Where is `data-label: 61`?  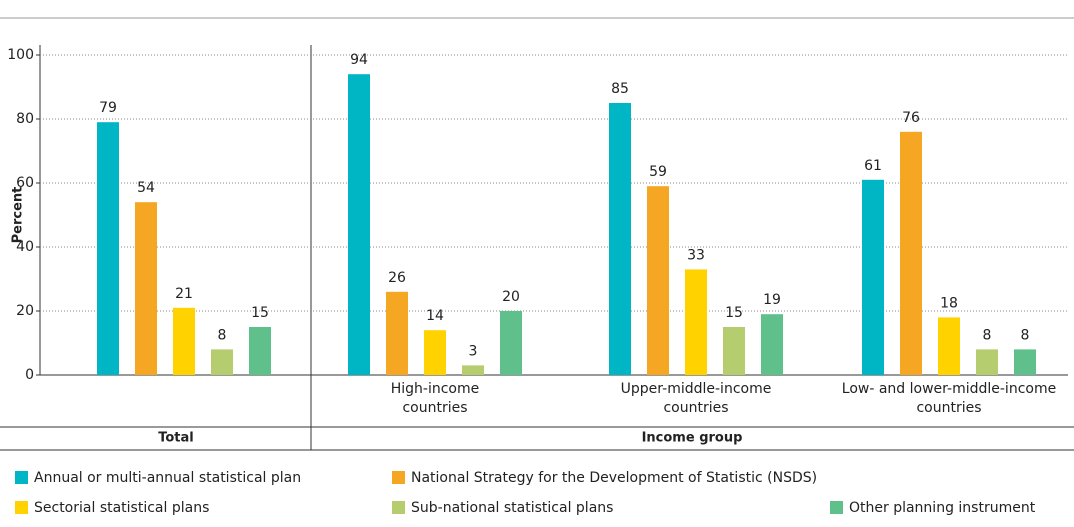
data-label: 61 is located at coordinates (873, 166).